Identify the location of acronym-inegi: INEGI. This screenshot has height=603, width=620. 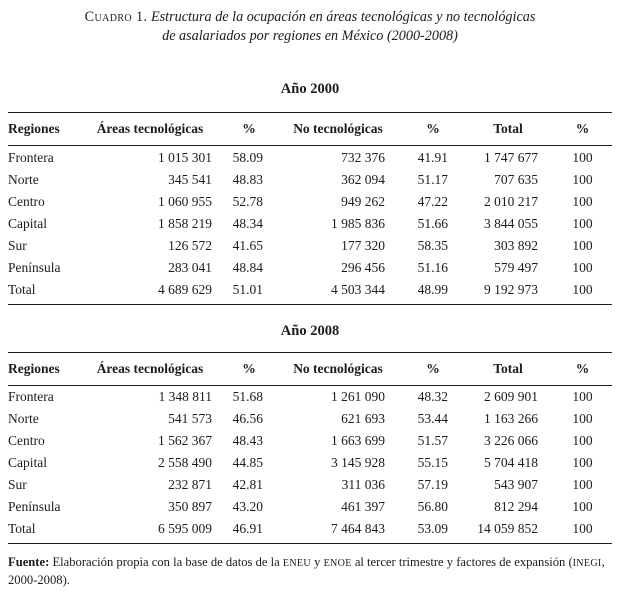
(587, 563).